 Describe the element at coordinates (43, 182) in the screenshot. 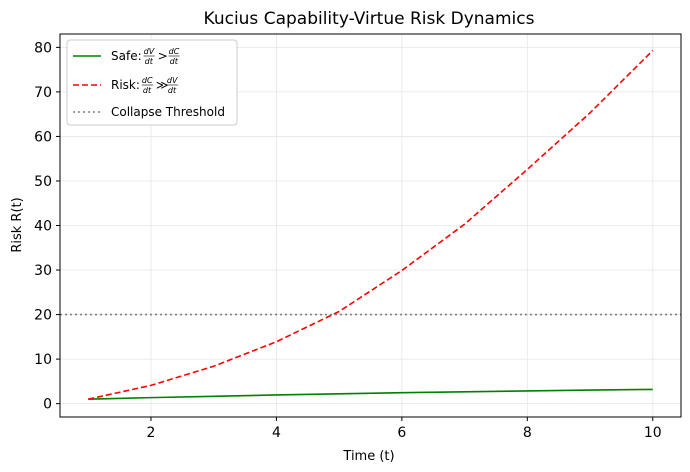

I see `y-tick-label: 50` at that location.